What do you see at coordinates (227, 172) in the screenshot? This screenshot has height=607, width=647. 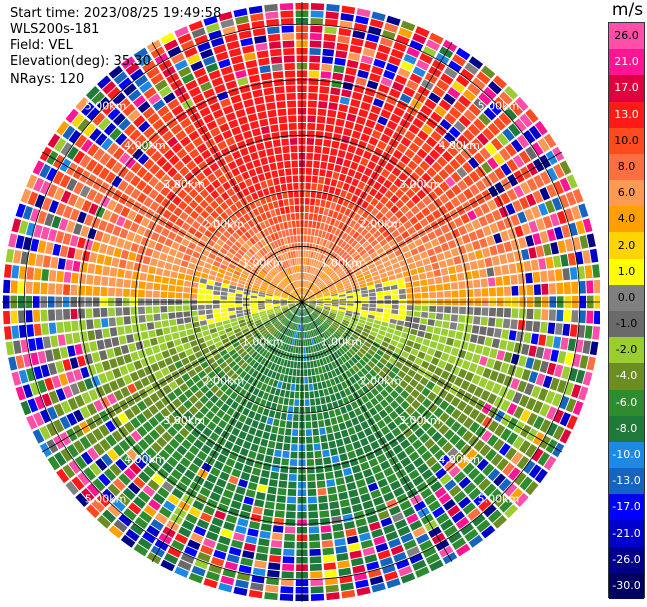 I see `azimuth-line` at bounding box center [227, 172].